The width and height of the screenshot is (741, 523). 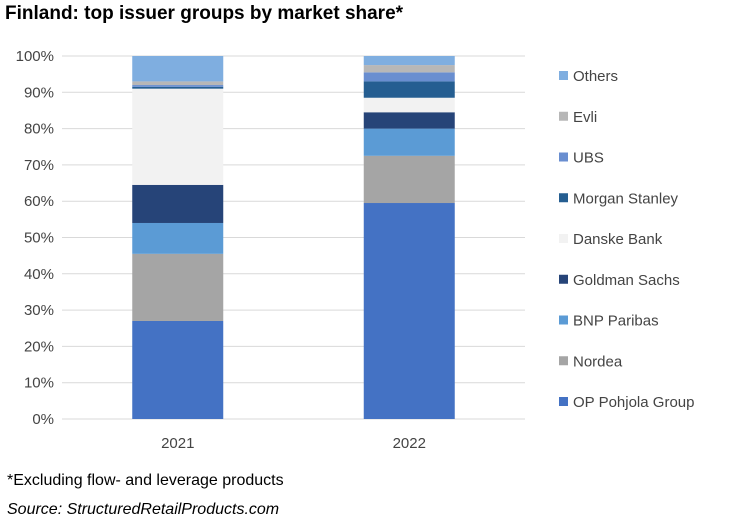 What do you see at coordinates (43, 419) in the screenshot?
I see `y-tick-label: 0%` at bounding box center [43, 419].